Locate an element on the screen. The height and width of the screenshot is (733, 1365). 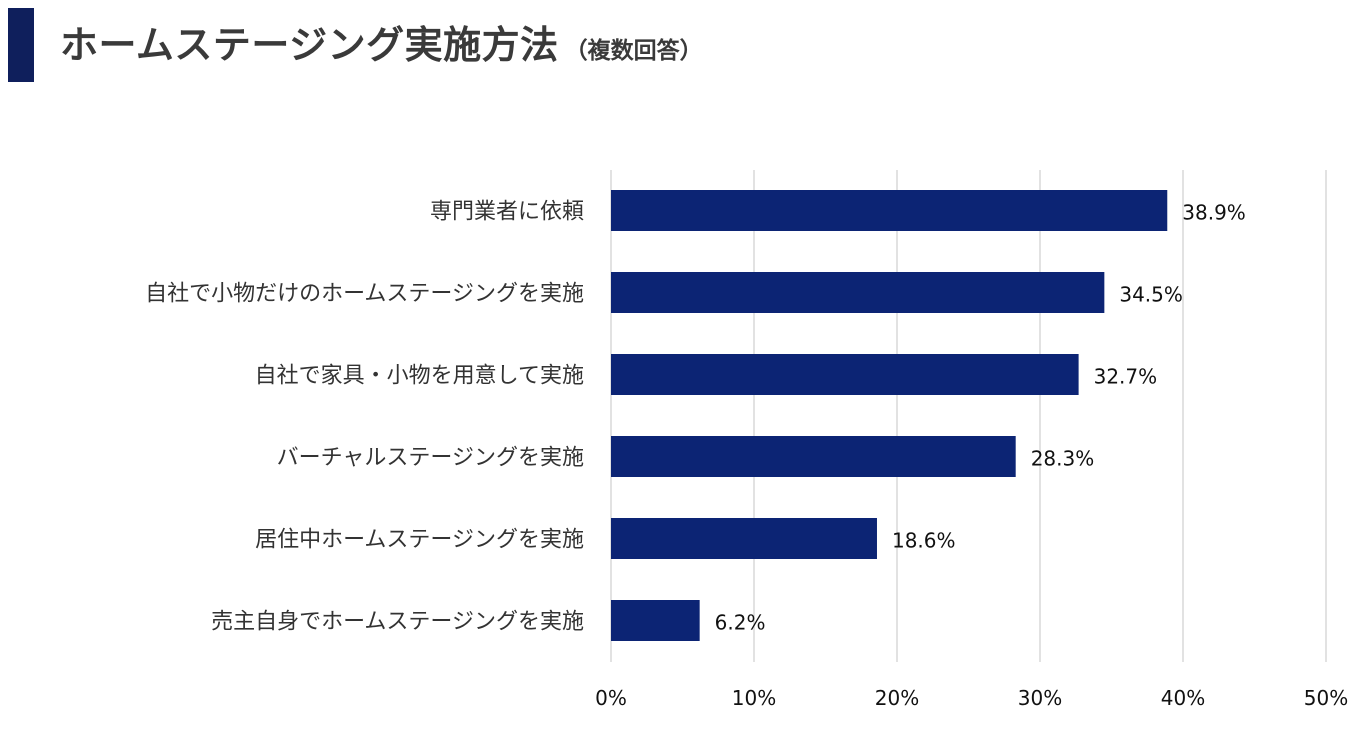
page-title: ホームステージング実施方法 （複数回答） is located at coordinates (381, 41).